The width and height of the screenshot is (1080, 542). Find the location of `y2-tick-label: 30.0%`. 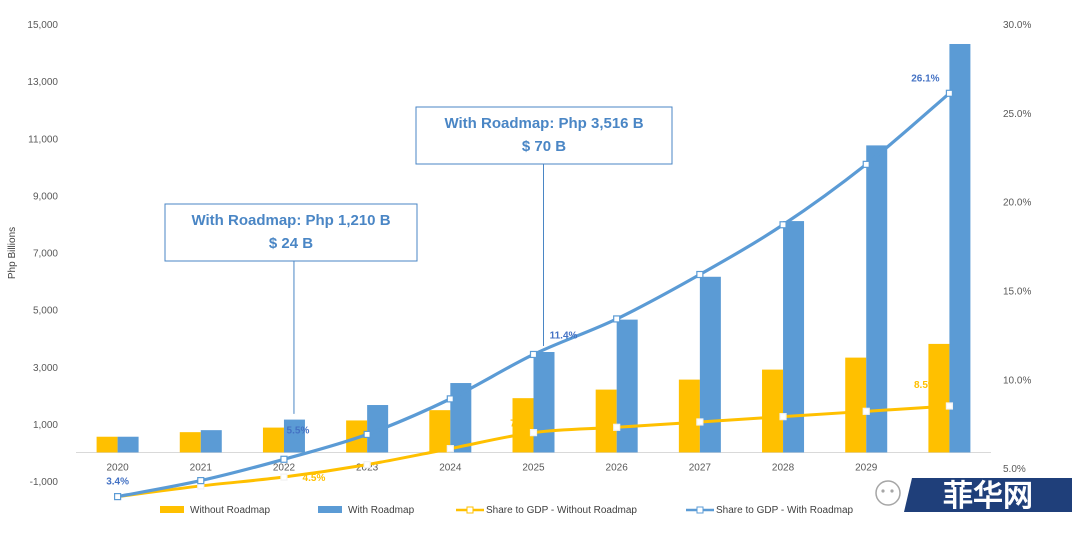

y2-tick-label: 30.0% is located at coordinates (1017, 25).